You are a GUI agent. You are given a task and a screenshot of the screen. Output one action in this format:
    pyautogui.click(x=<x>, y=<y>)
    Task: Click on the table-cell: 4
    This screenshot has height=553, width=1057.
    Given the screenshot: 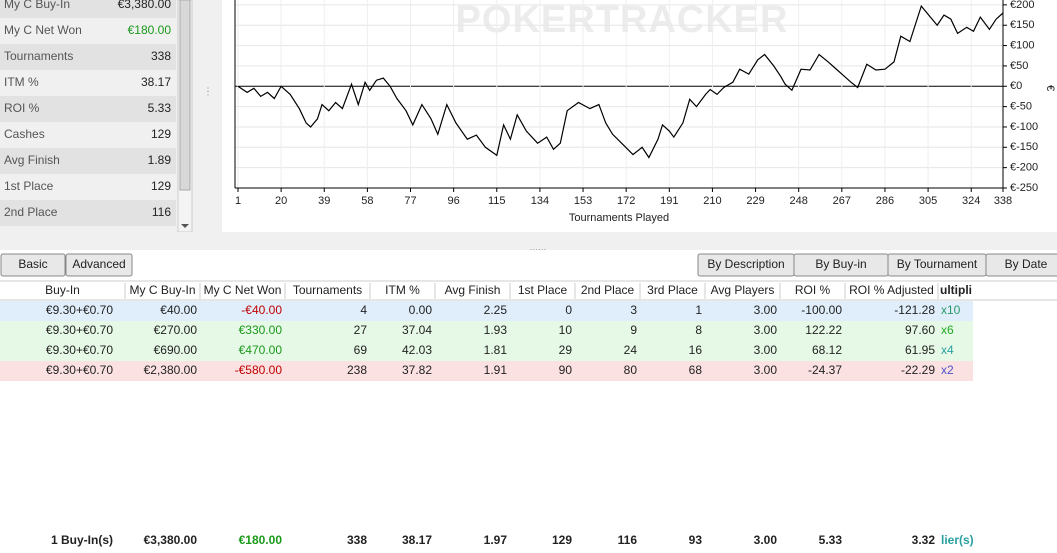 What is the action you would take?
    pyautogui.click(x=363, y=310)
    